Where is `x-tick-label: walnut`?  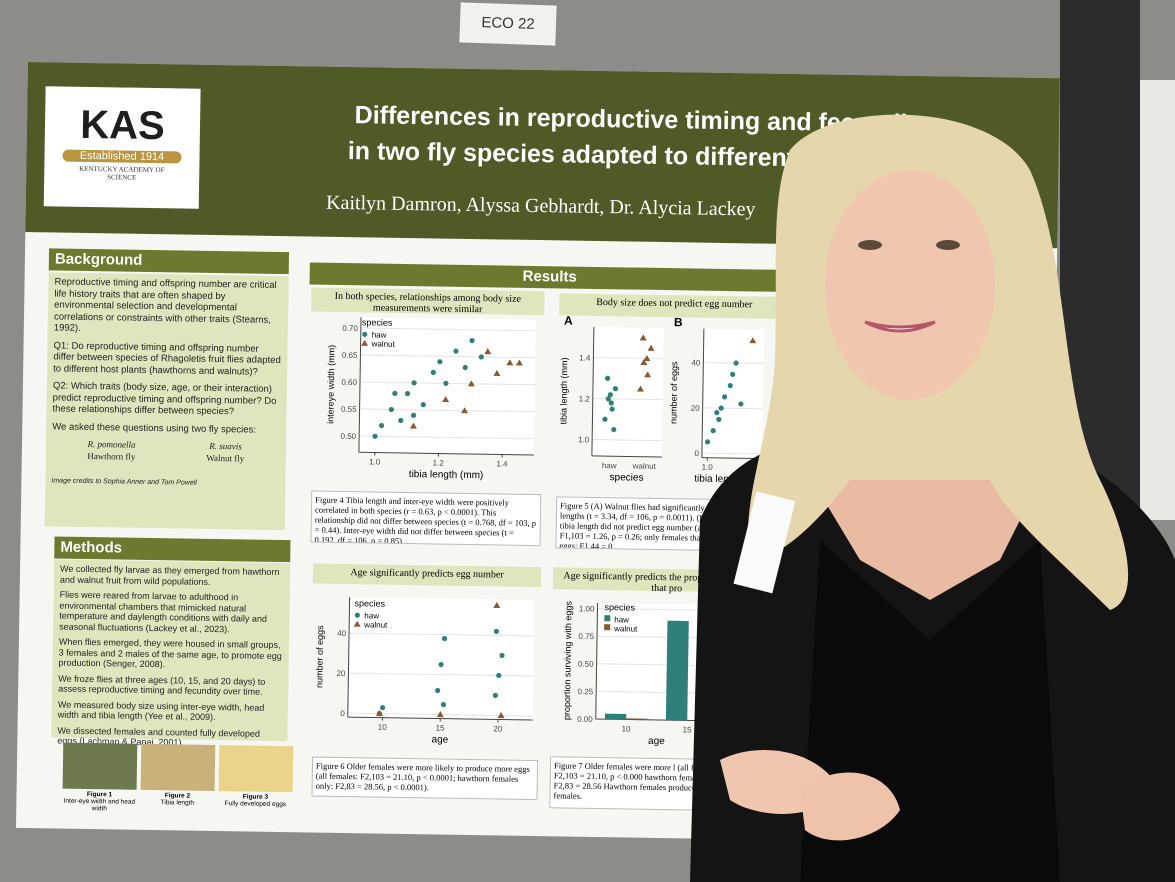 x-tick-label: walnut is located at coordinates (644, 466).